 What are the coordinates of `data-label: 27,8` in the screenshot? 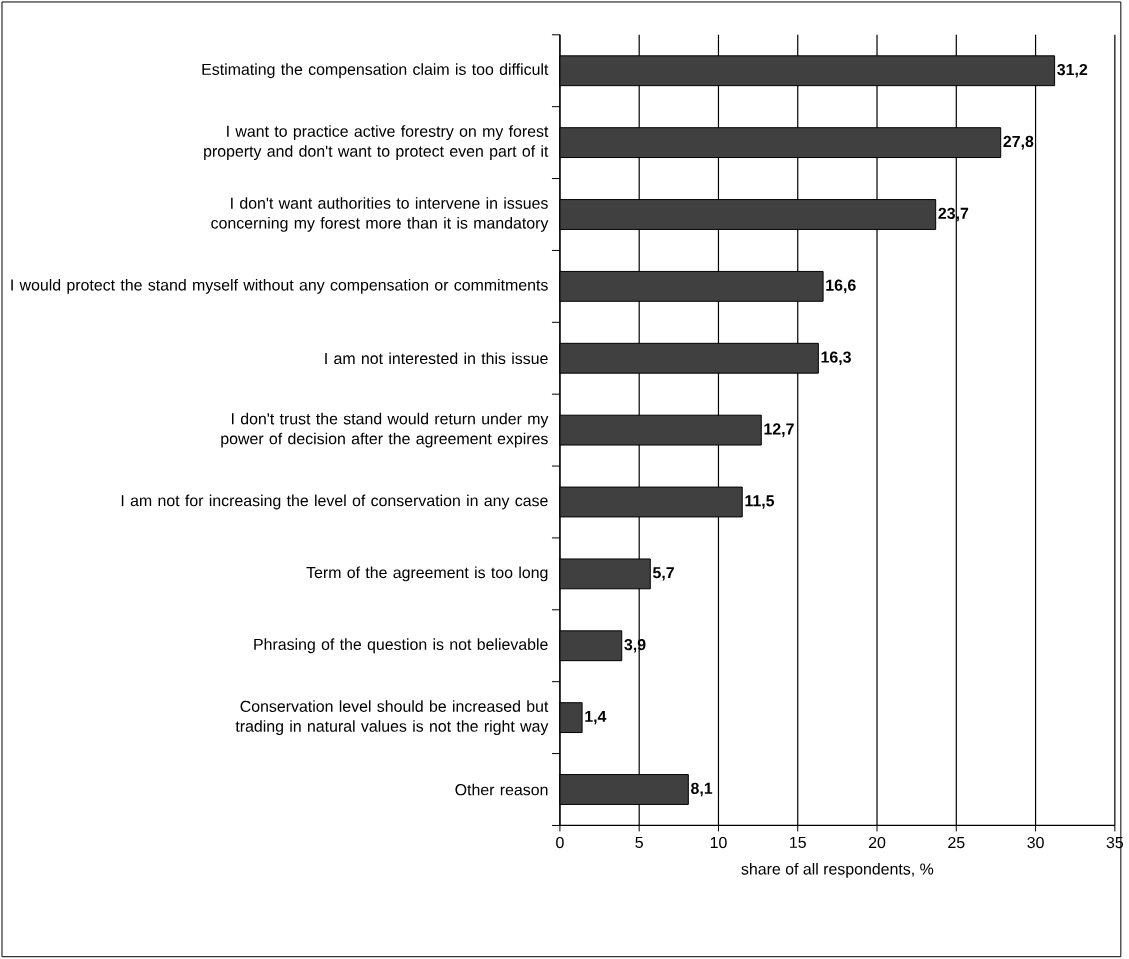 It's located at (1018, 142).